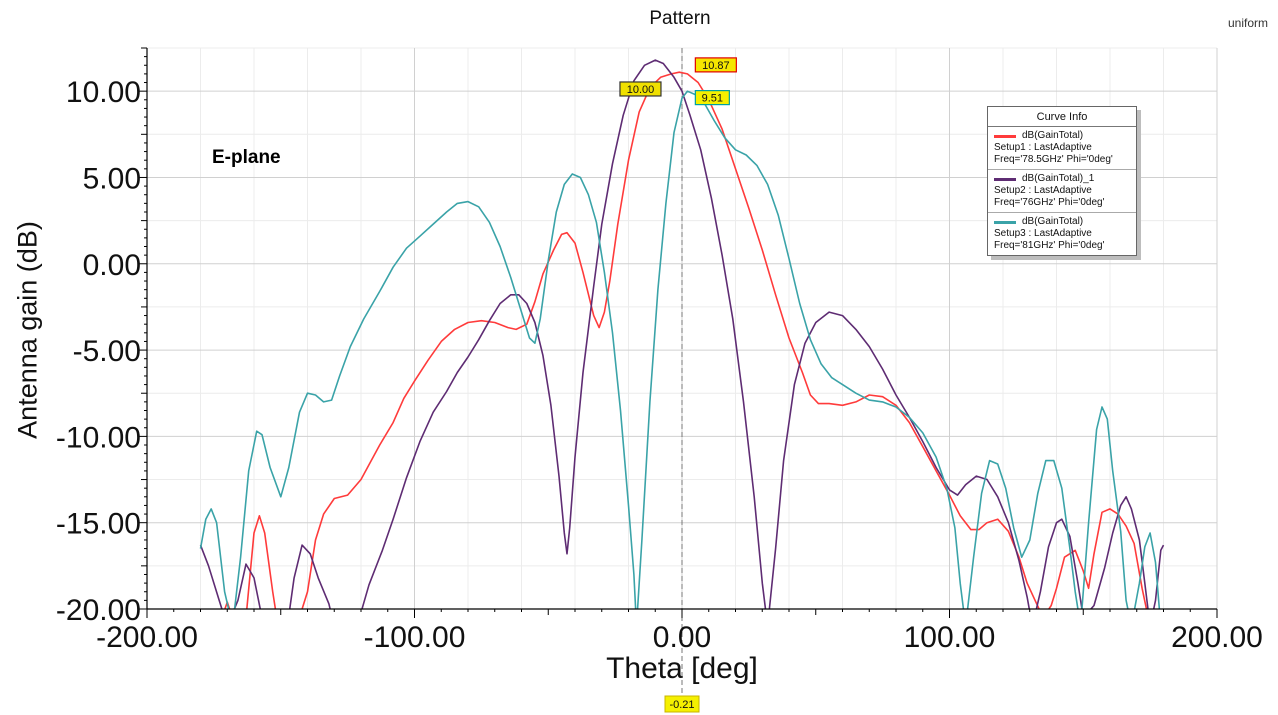 The width and height of the screenshot is (1278, 715). Describe the element at coordinates (950, 637) in the screenshot. I see `x-tick-label: 100.00` at that location.